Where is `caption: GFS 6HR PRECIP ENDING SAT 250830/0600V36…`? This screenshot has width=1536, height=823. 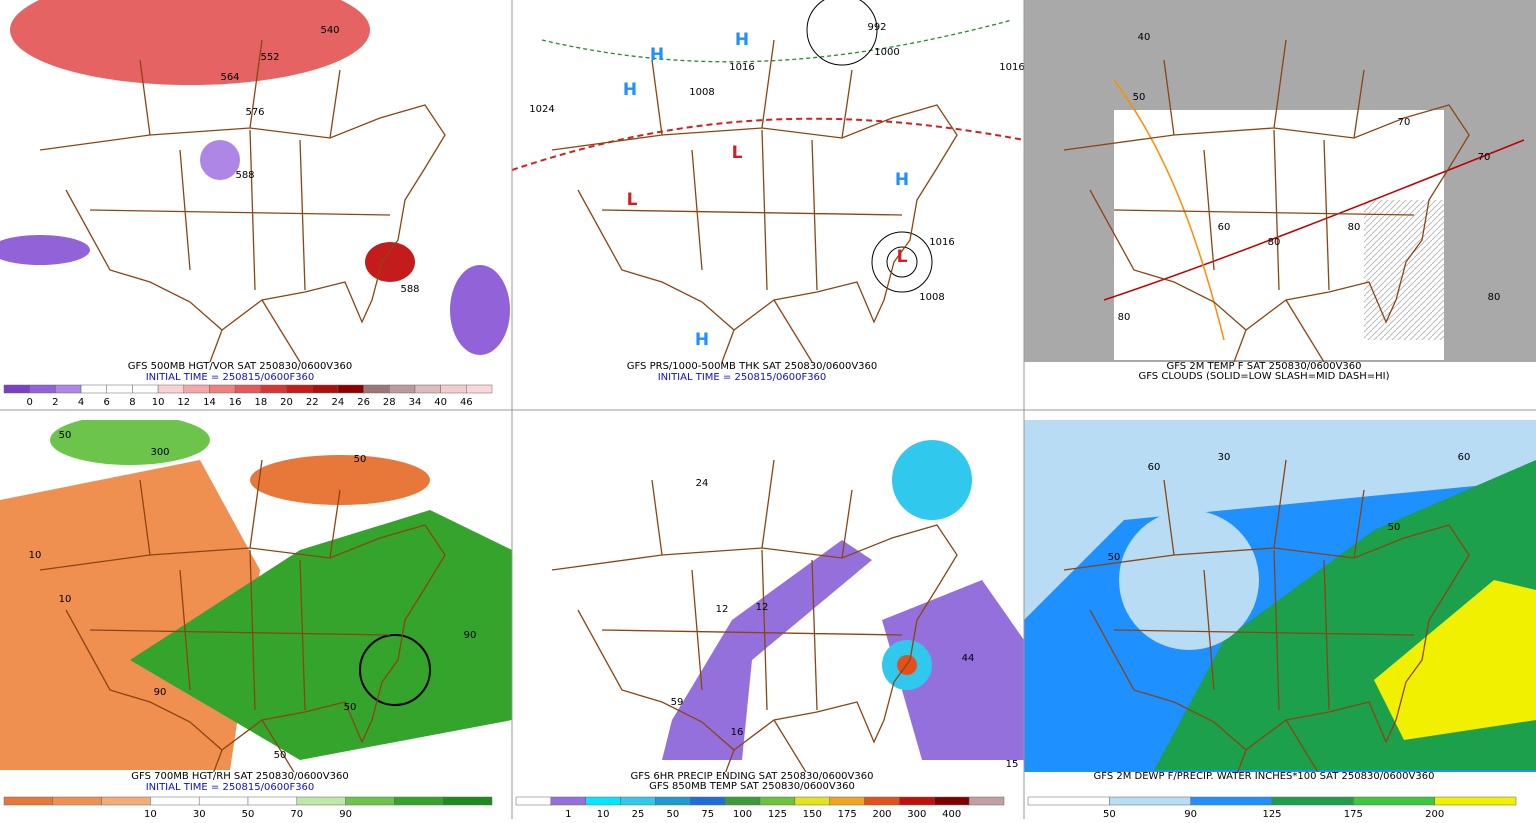 caption: GFS 6HR PRECIP ENDING SAT 250830/0600V36… is located at coordinates (752, 776).